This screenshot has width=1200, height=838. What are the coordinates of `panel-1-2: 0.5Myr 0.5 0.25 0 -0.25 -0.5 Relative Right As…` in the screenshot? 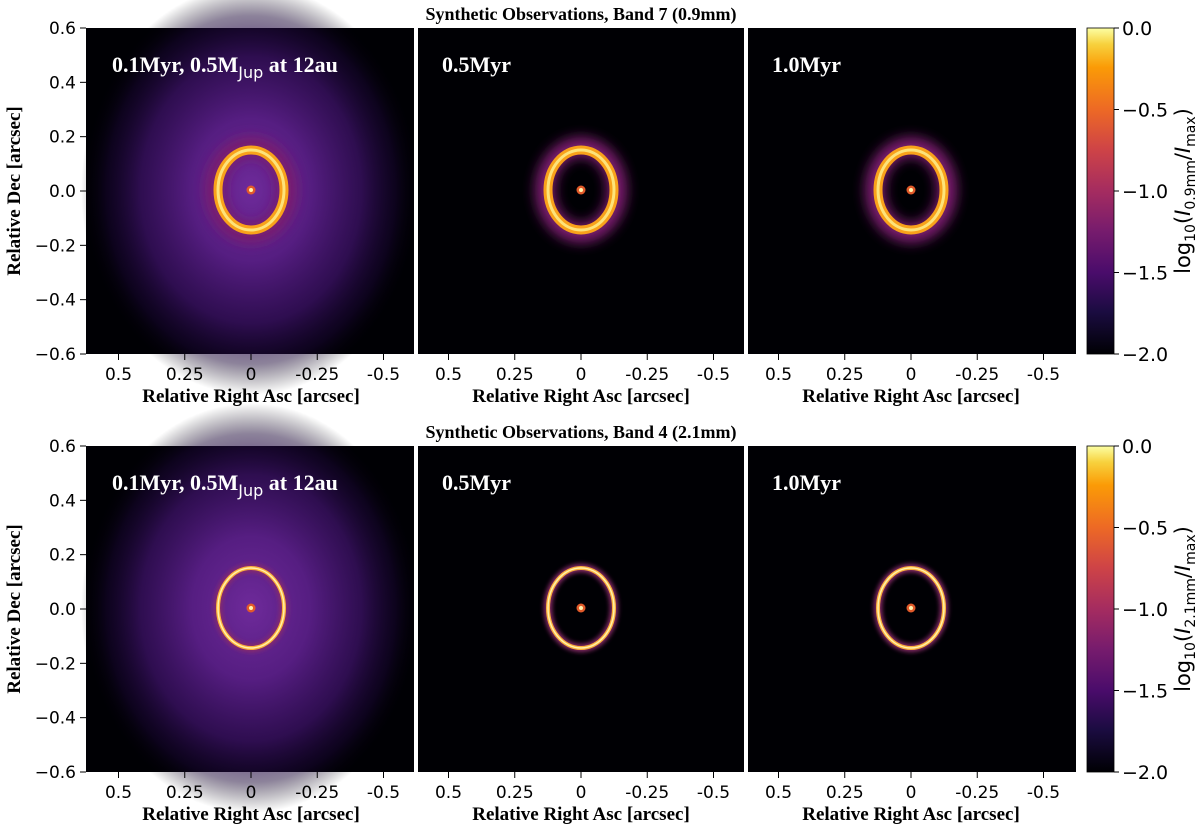 It's located at (581, 217).